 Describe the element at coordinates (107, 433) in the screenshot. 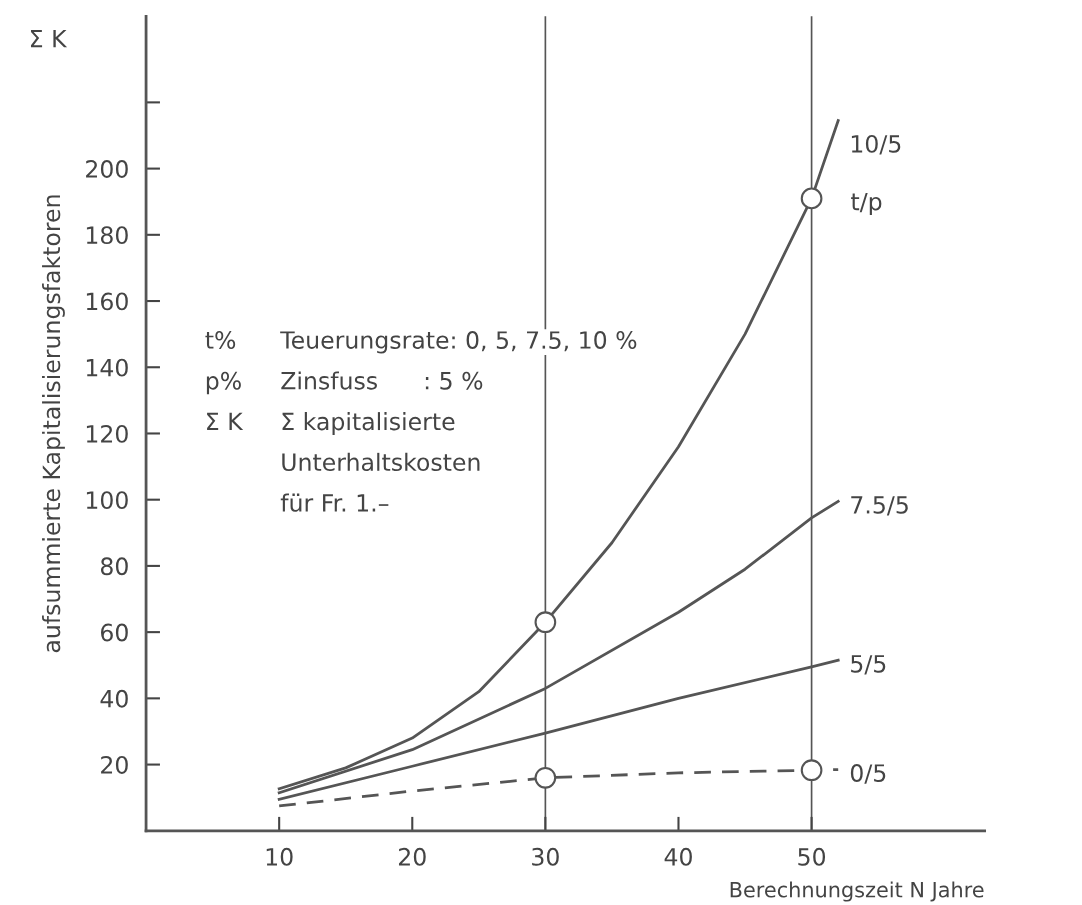

I see `y-tick-label: 120` at that location.